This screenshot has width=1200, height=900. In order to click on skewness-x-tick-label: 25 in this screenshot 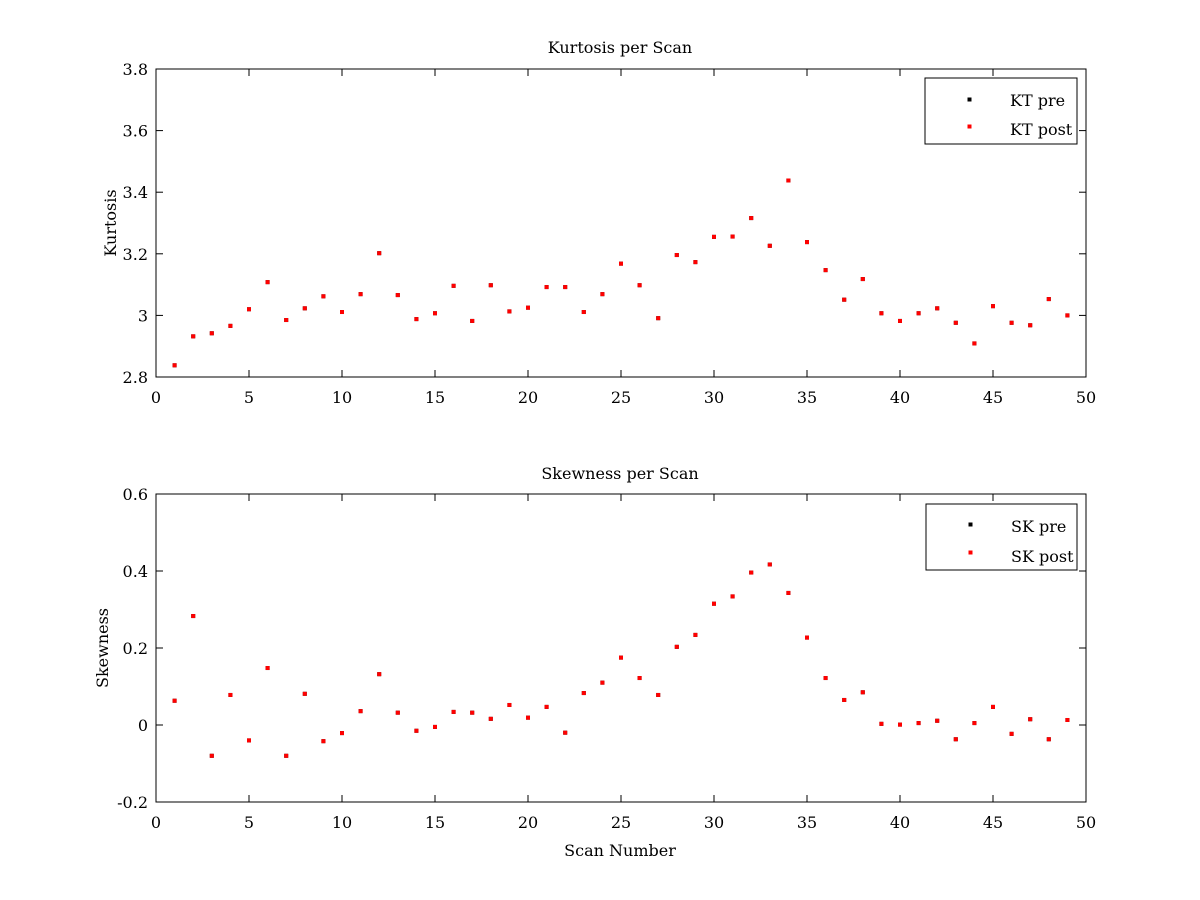, I will do `click(621, 822)`.